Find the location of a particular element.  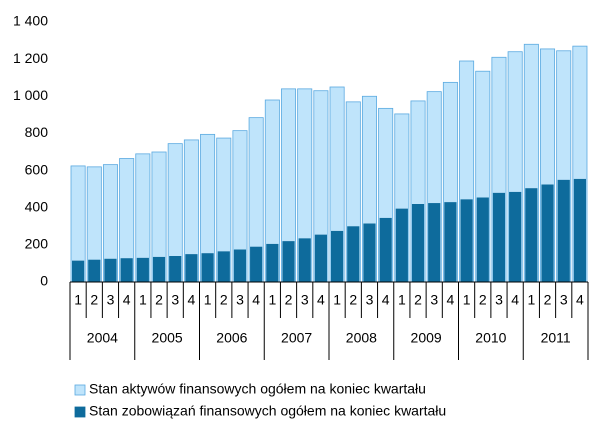

y-tick-label: 800 is located at coordinates (37, 132).